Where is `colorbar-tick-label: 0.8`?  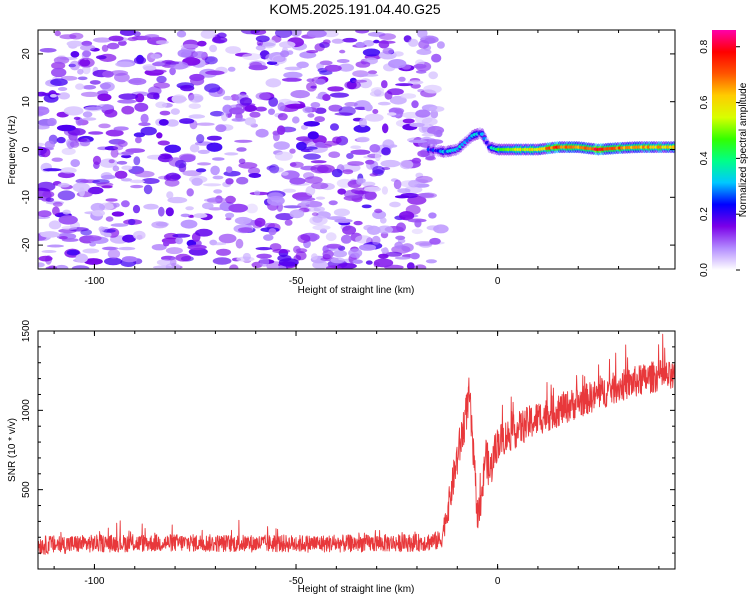 colorbar-tick-label: 0.8 is located at coordinates (704, 46).